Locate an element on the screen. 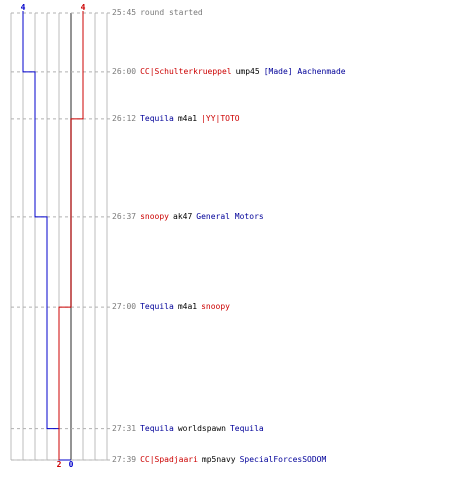  killer-name: snoopy is located at coordinates (154, 216).